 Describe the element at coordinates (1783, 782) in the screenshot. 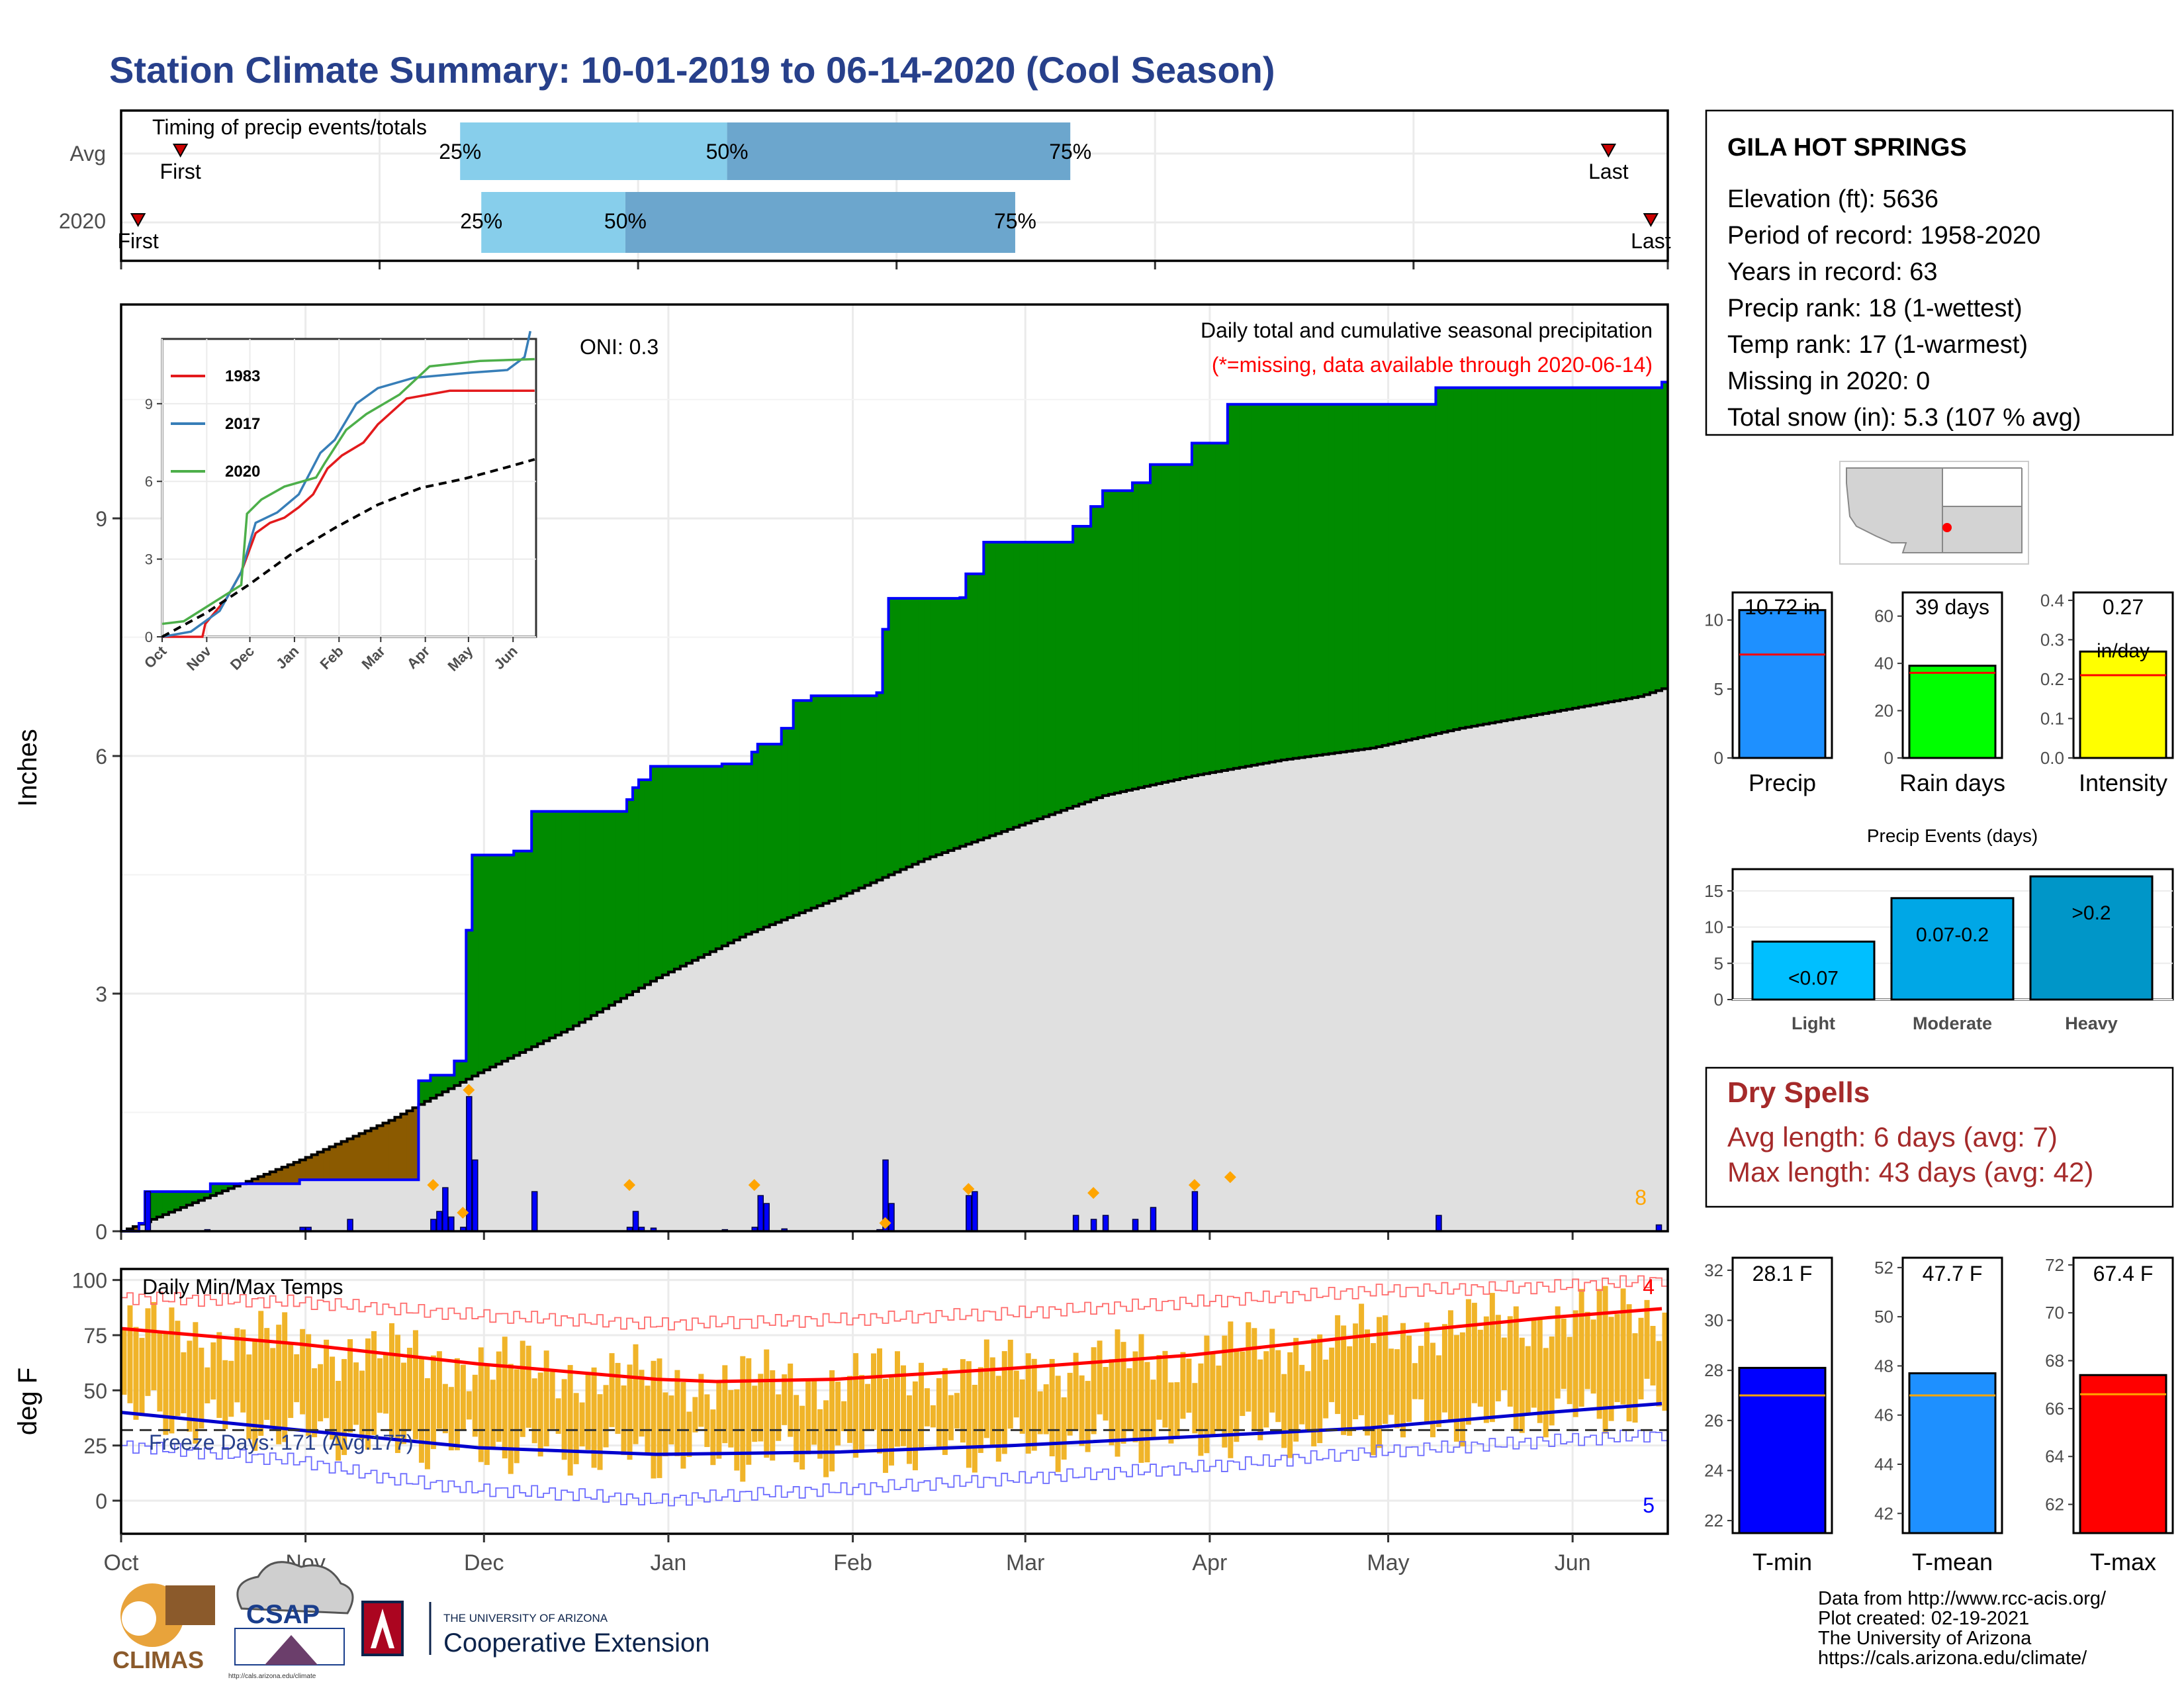

I see `season-precip-category-label: Precip` at that location.